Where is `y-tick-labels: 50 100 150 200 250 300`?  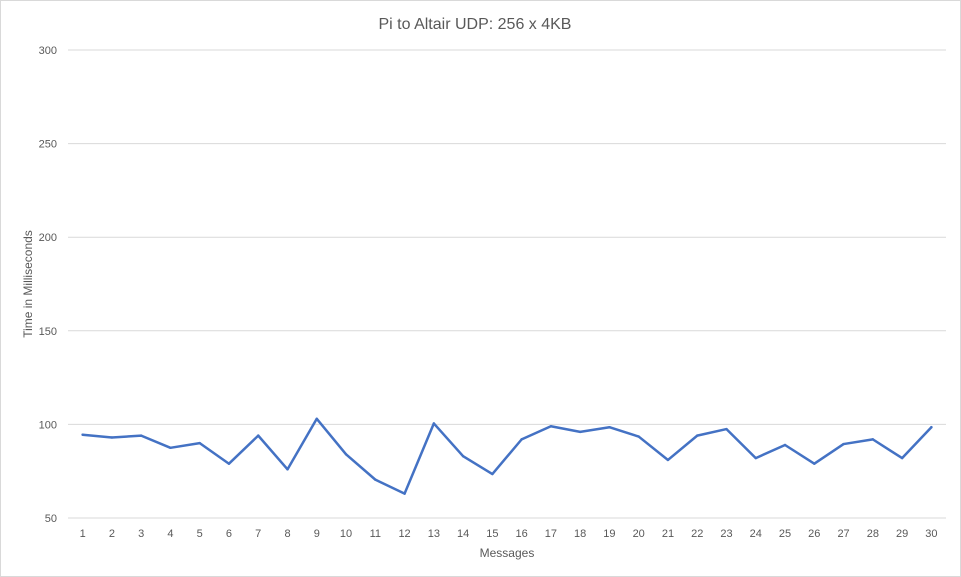 y-tick-labels: 50 100 150 200 250 300 is located at coordinates (48, 285).